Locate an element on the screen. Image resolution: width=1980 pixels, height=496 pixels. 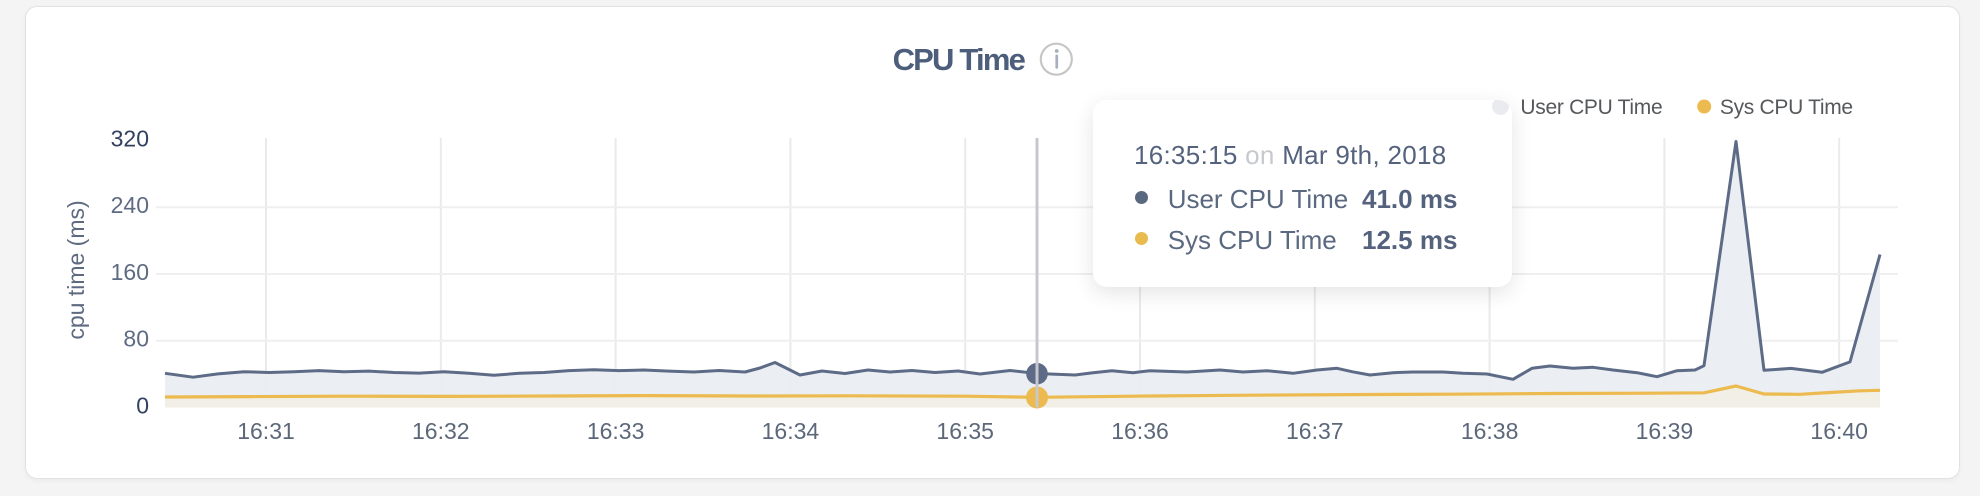
svg-text: 16:39 is located at coordinates (1665, 431).